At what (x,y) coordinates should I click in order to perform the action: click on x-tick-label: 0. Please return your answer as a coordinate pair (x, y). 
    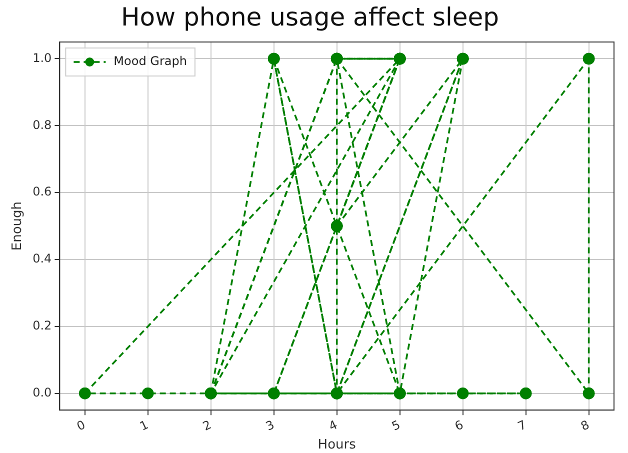
    Looking at the image, I should click on (81, 426).